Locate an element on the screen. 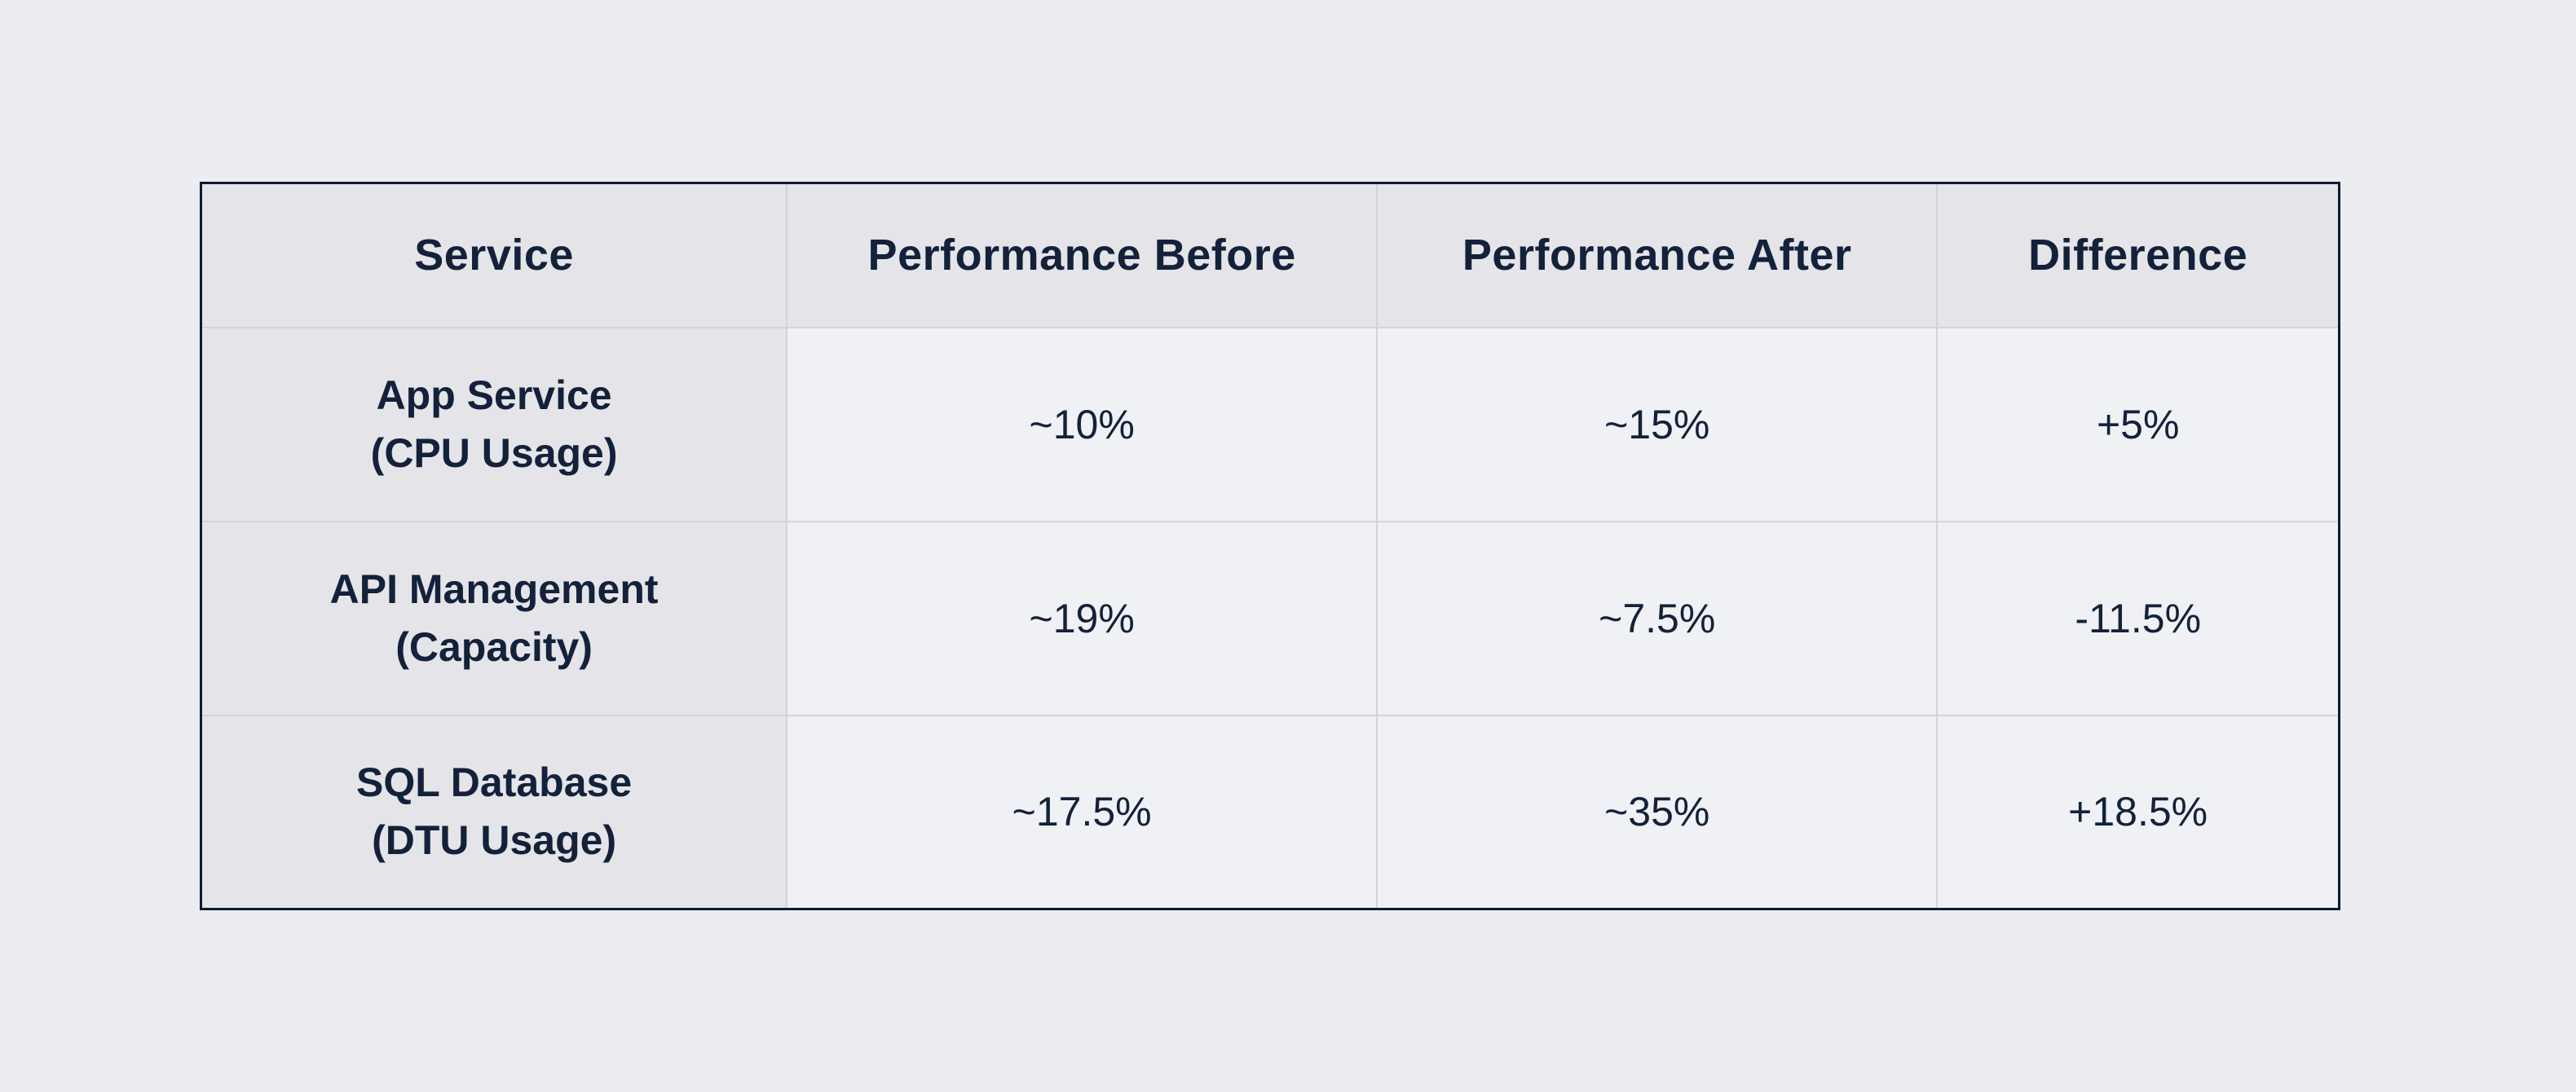  service-cell: API Management (Capacity) is located at coordinates (494, 618).